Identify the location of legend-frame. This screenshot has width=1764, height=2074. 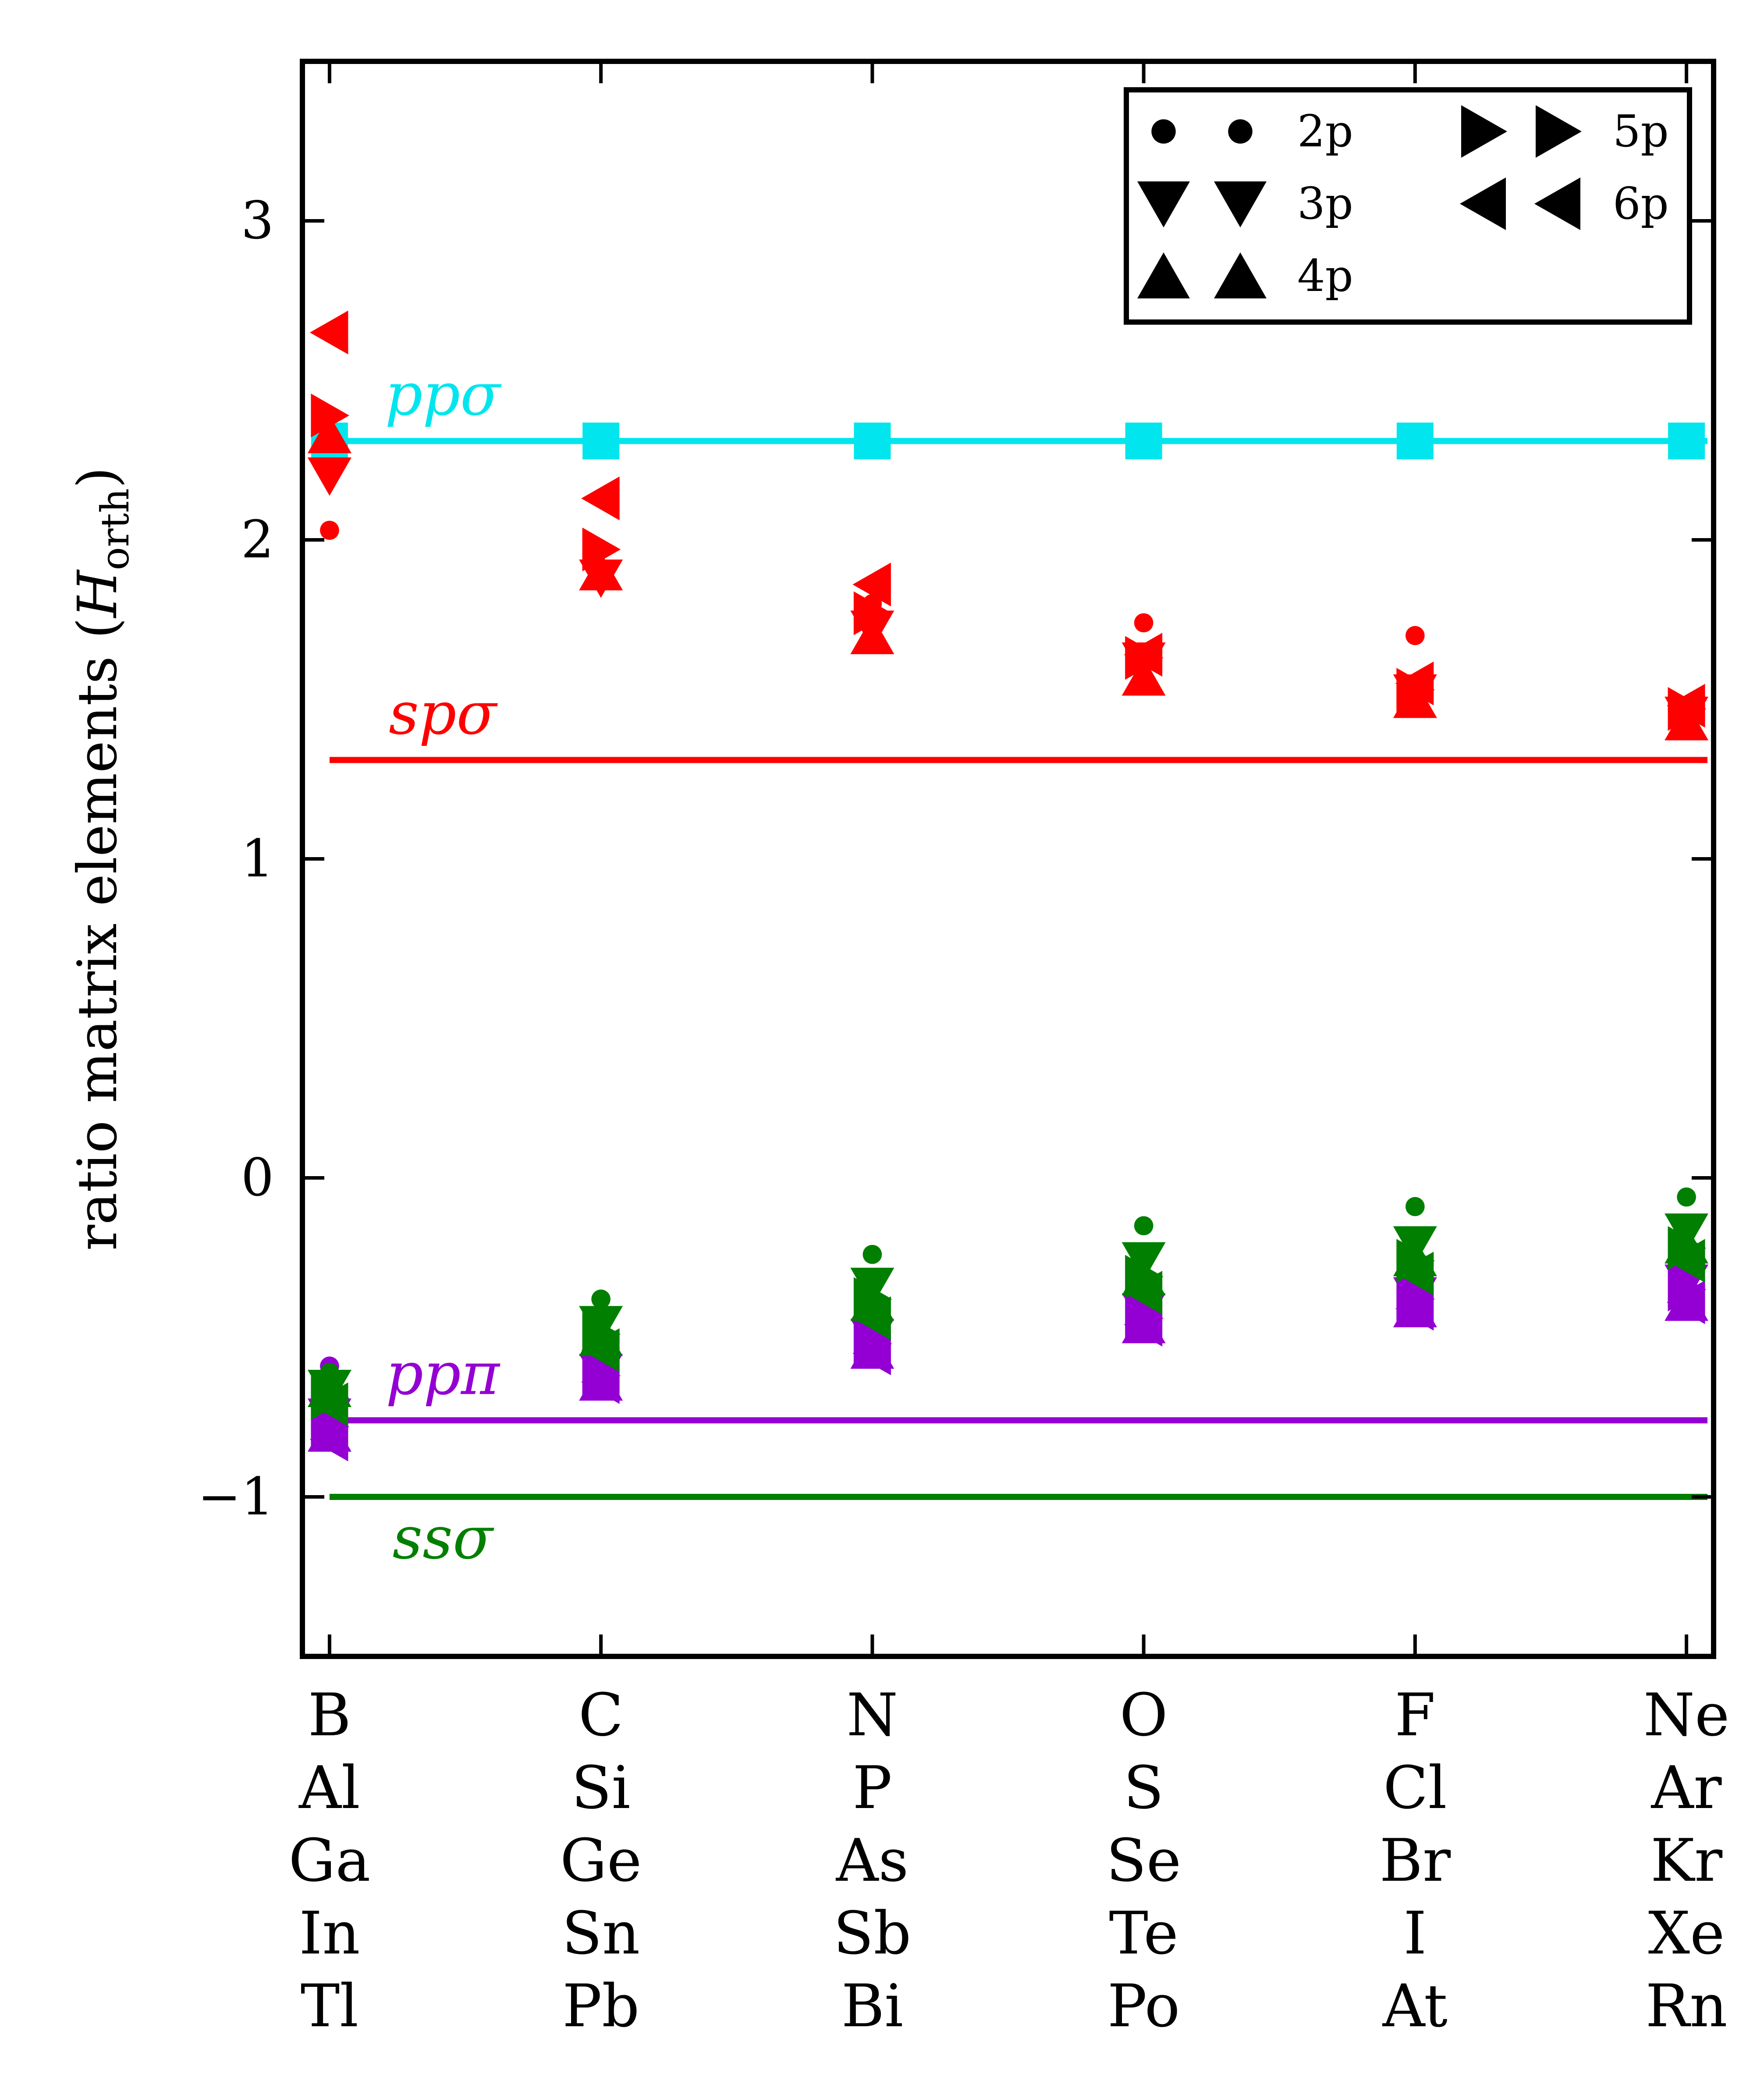
(1408, 206).